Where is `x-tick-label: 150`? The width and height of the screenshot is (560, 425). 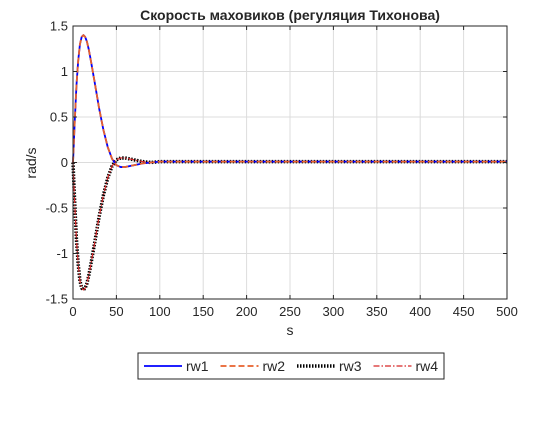
x-tick-label: 150 is located at coordinates (203, 311).